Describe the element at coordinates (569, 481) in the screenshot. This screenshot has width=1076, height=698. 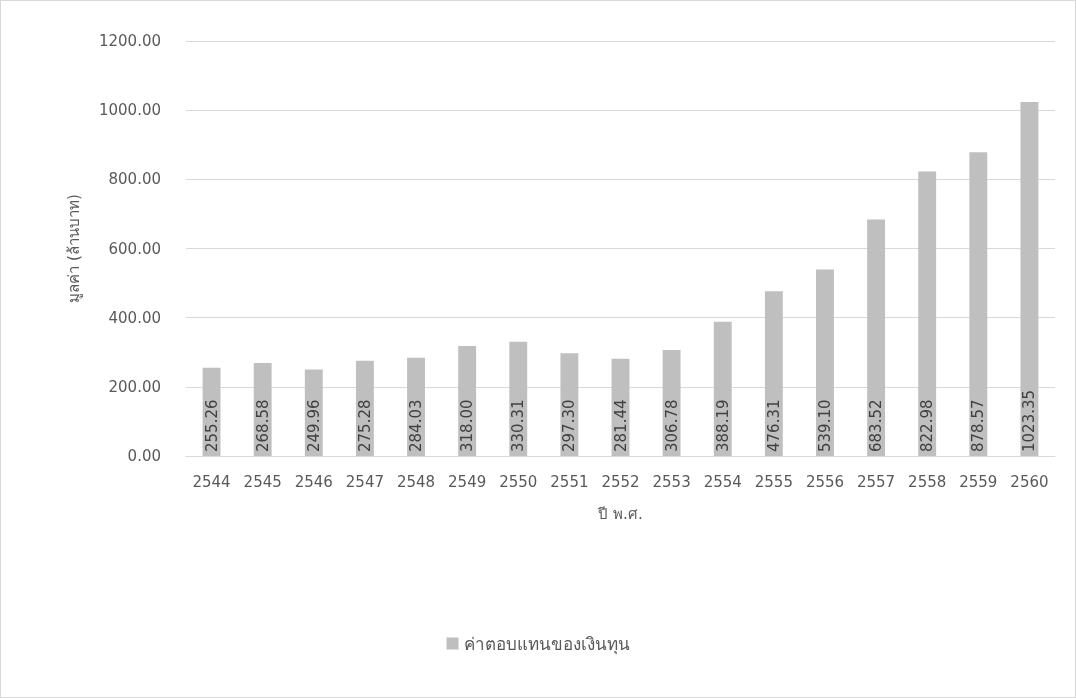
I see `x-tick-label: 2551` at that location.